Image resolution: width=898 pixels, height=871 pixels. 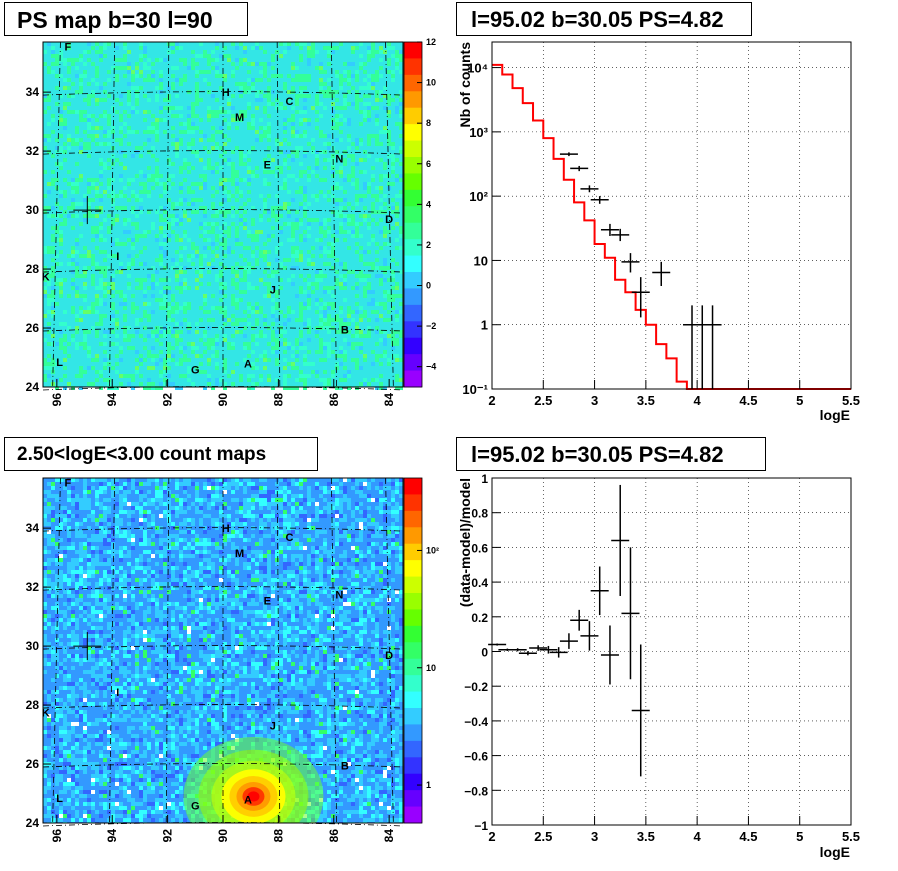 I want to click on map-grid-meridian, so click(x=112, y=214).